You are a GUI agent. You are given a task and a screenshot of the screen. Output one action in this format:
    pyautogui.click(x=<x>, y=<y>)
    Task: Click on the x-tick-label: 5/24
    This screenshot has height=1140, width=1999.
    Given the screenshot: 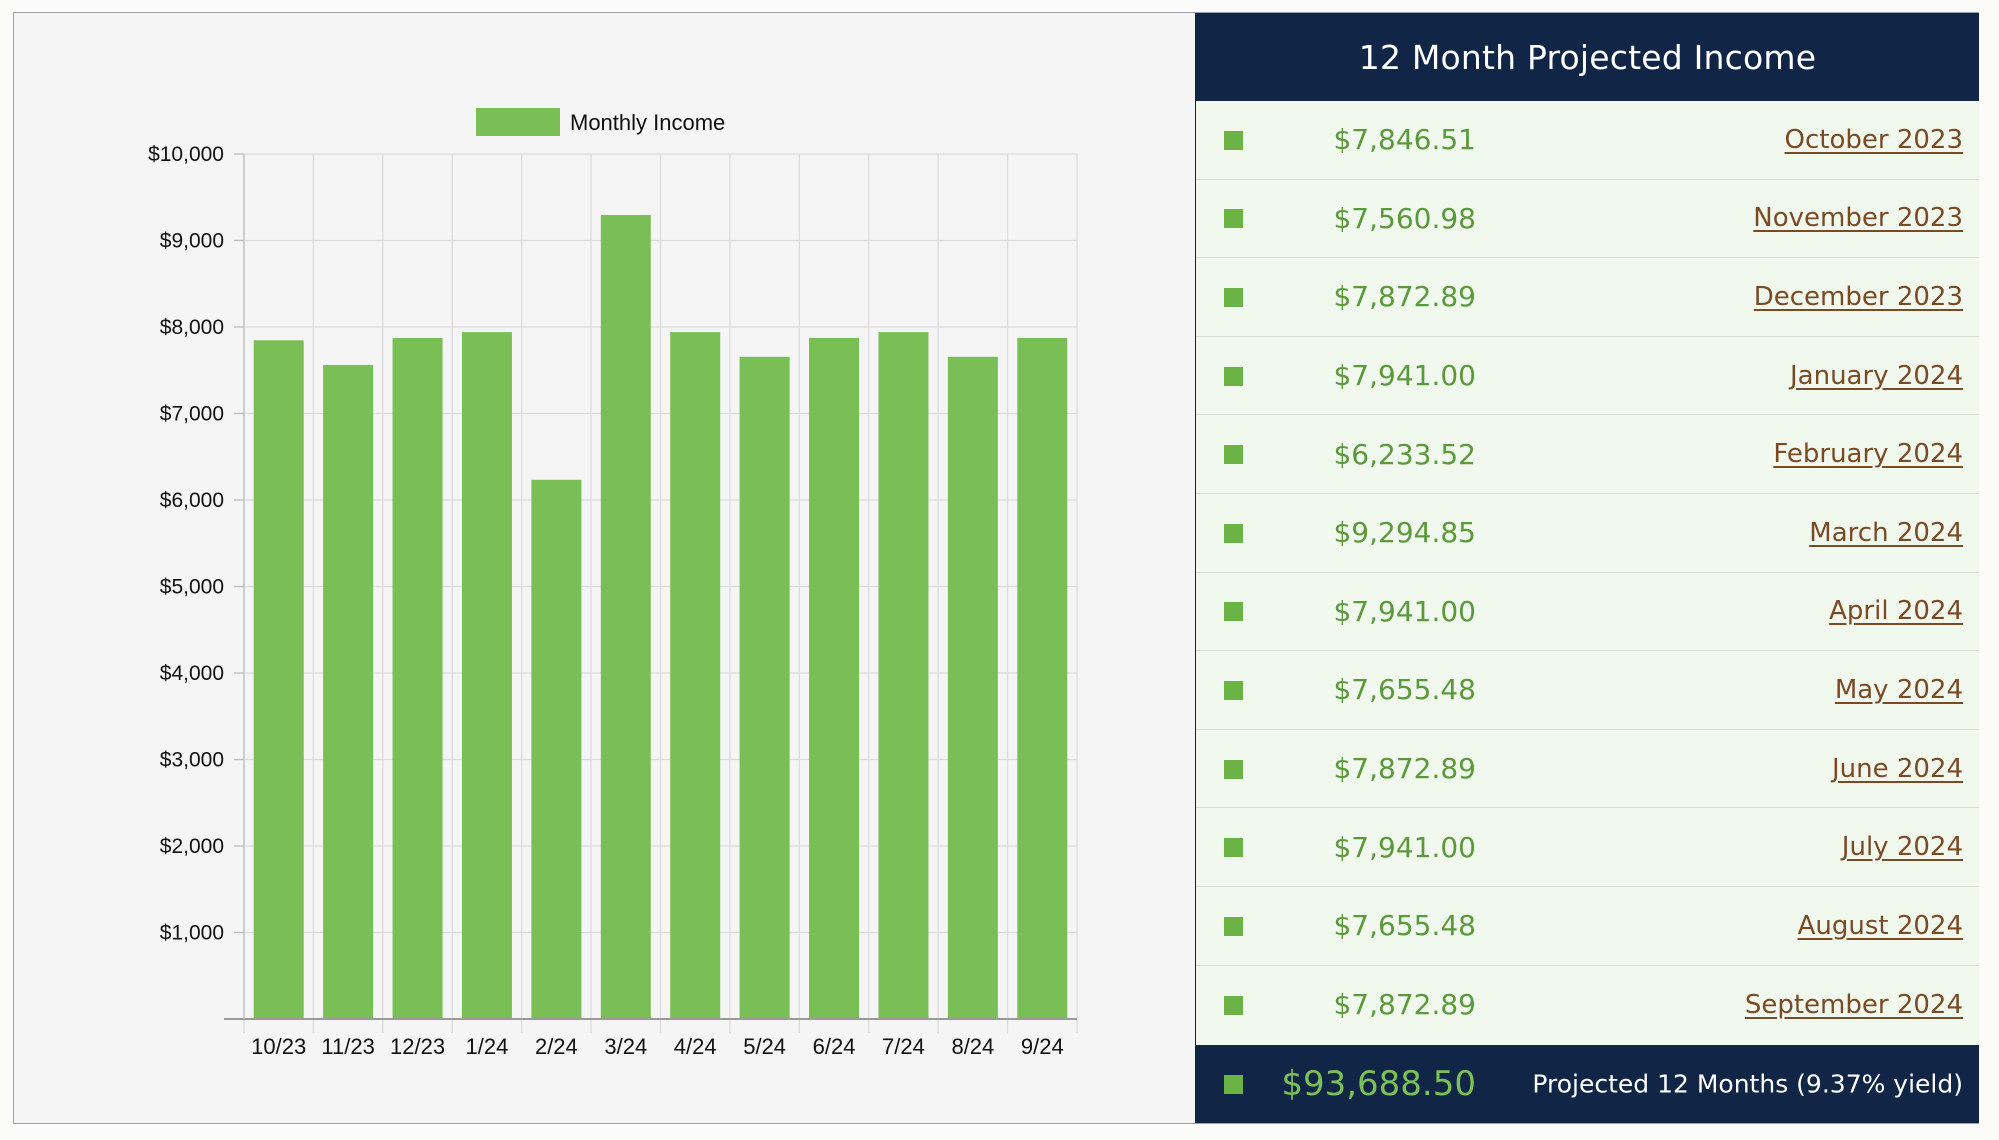 What is the action you would take?
    pyautogui.click(x=764, y=1046)
    